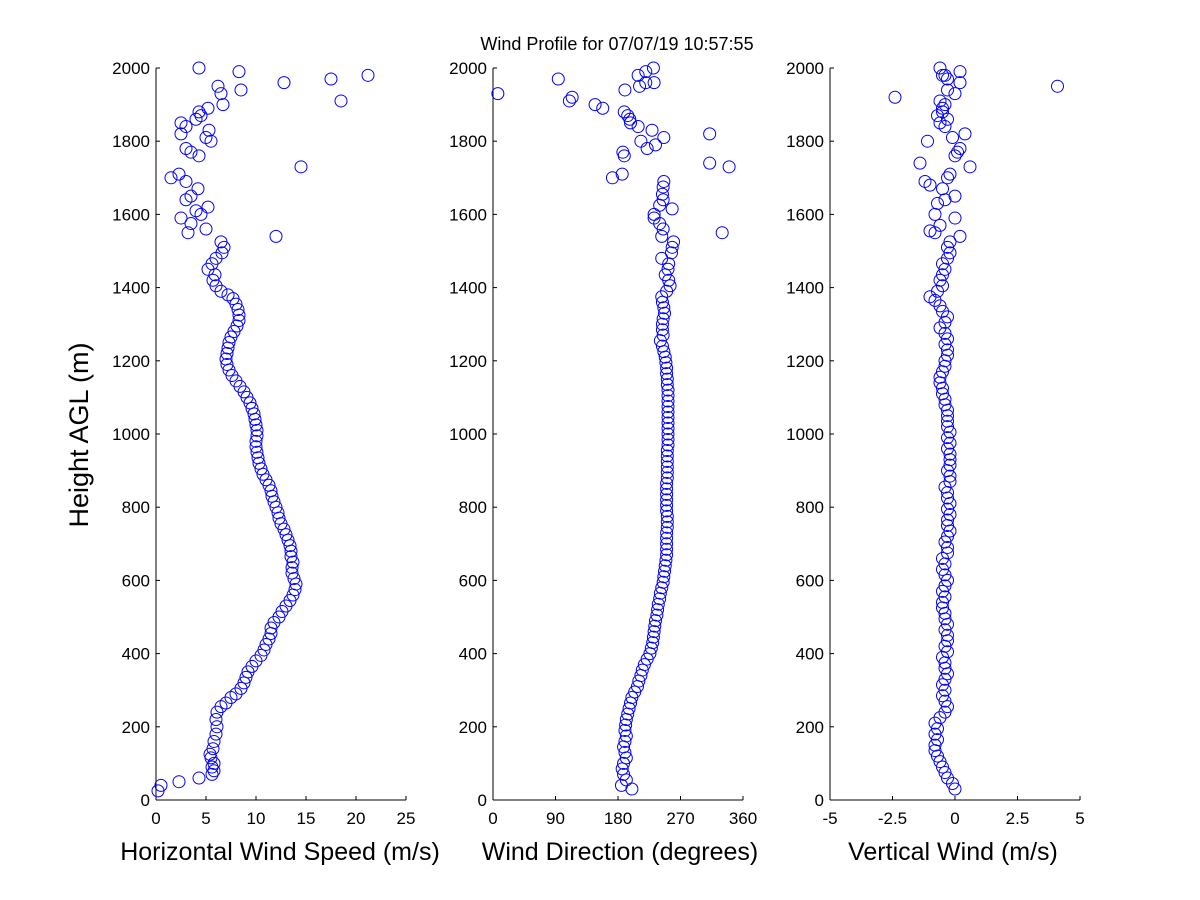  Describe the element at coordinates (205, 818) in the screenshot. I see `x-tick-label: 5` at that location.